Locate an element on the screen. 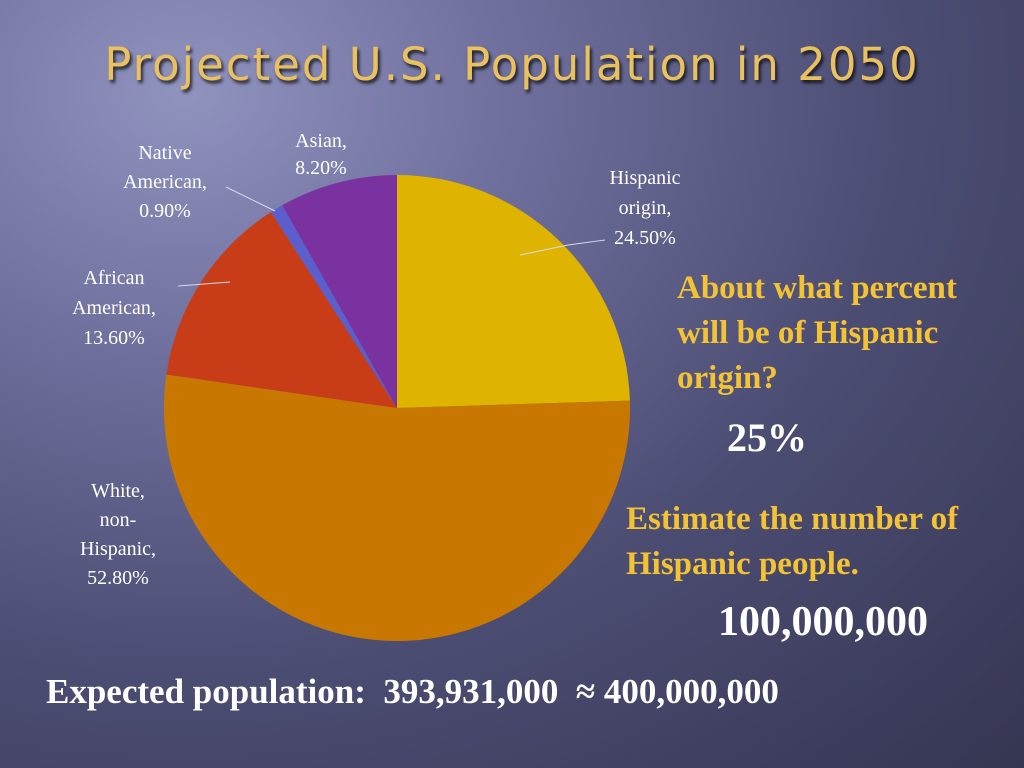  data-label-african-american: African American, 13.60% is located at coordinates (114, 308).